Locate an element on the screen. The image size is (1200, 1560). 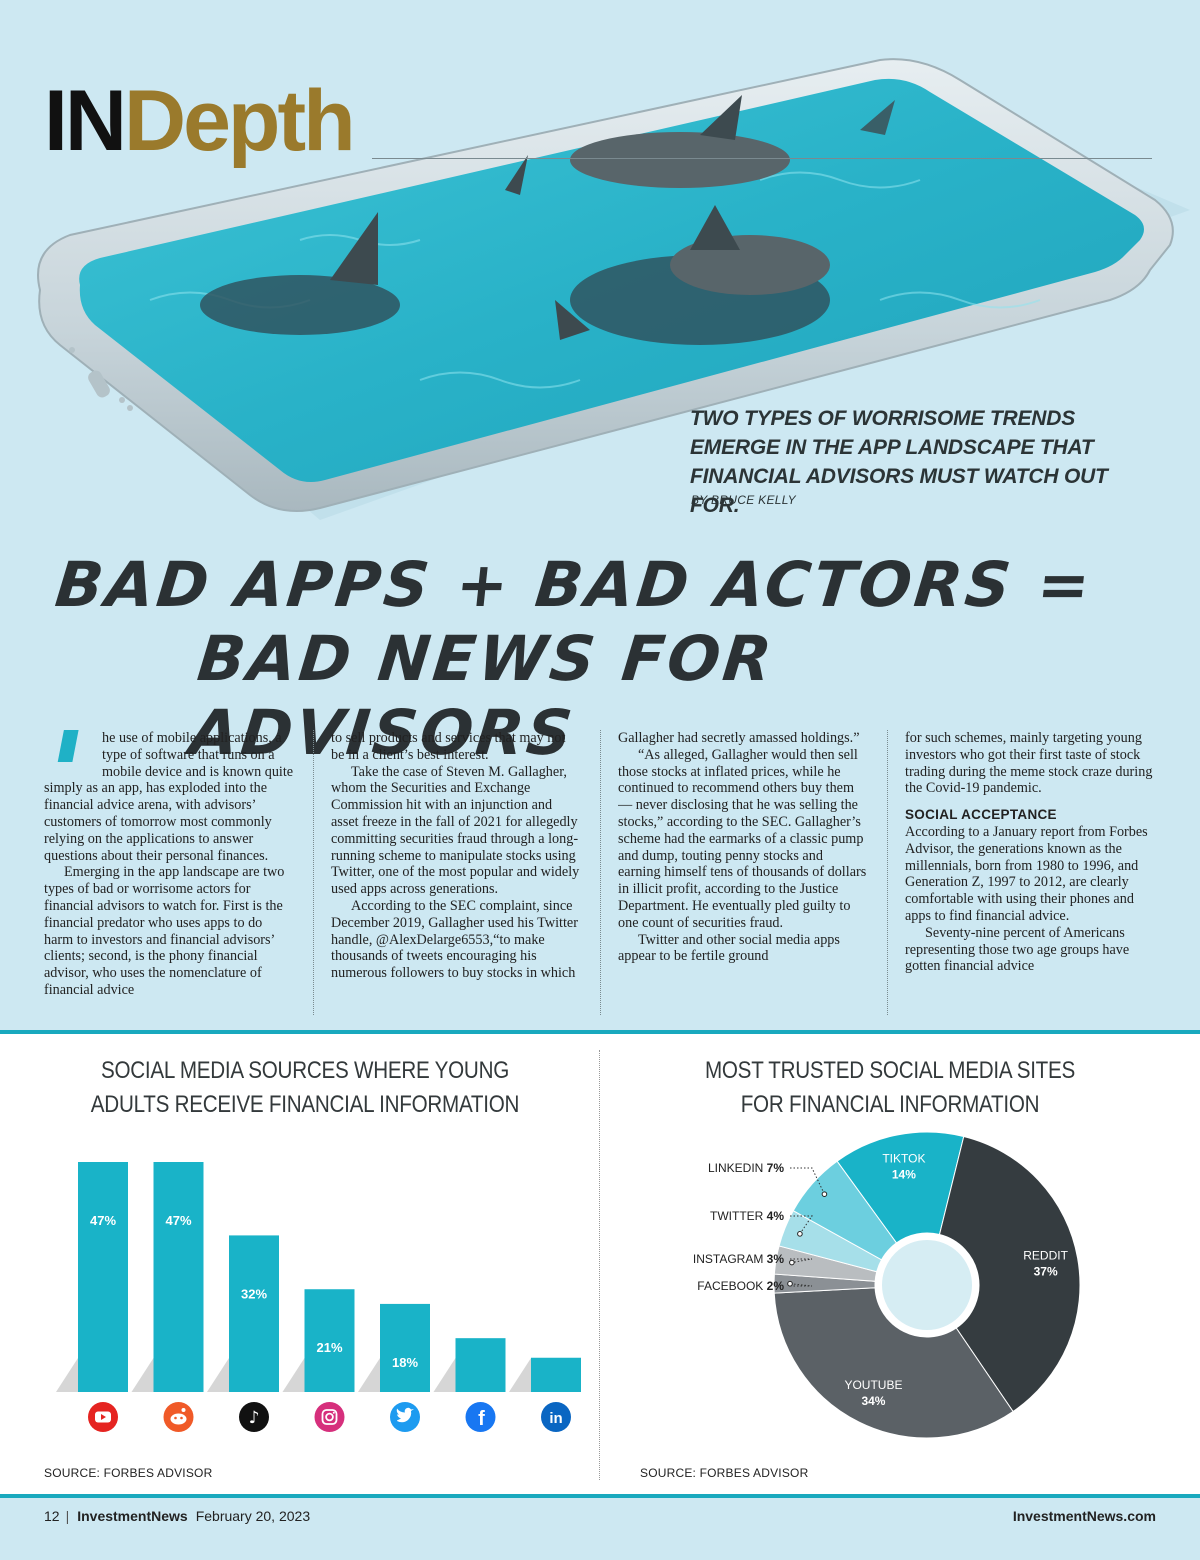
svg-text: in is located at coordinates (555, 1418).